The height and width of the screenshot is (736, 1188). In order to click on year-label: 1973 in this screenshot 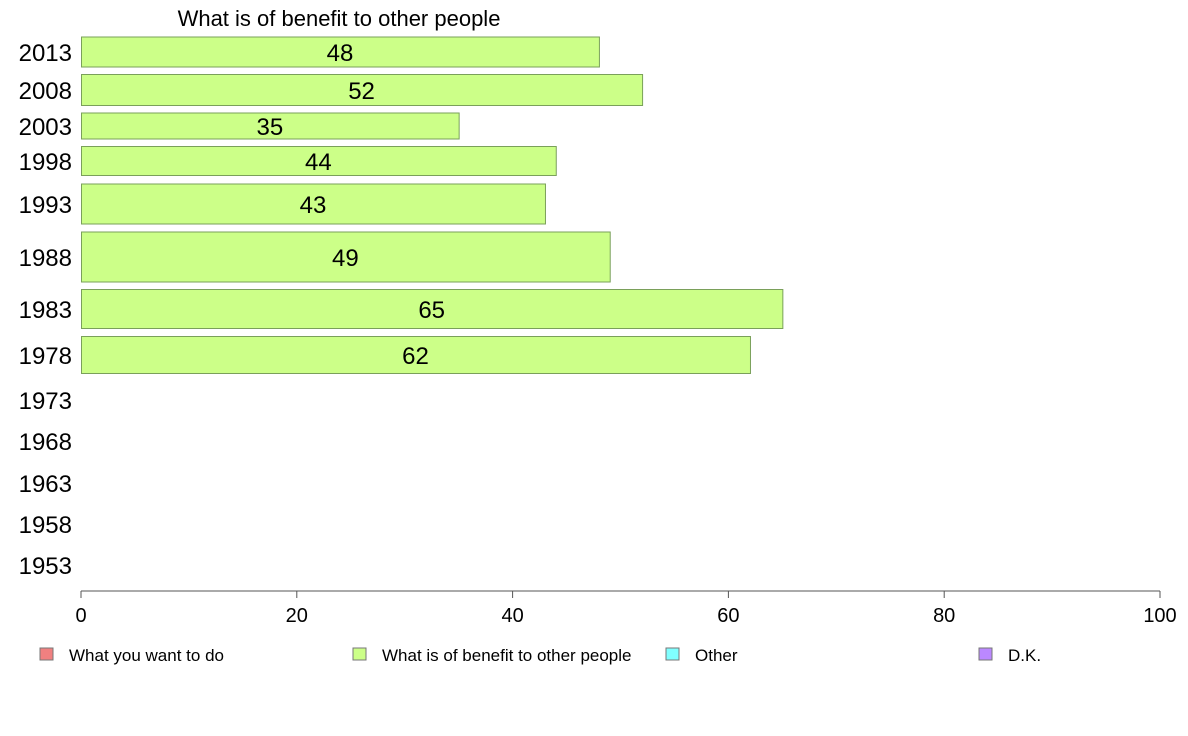, I will do `click(45, 401)`.